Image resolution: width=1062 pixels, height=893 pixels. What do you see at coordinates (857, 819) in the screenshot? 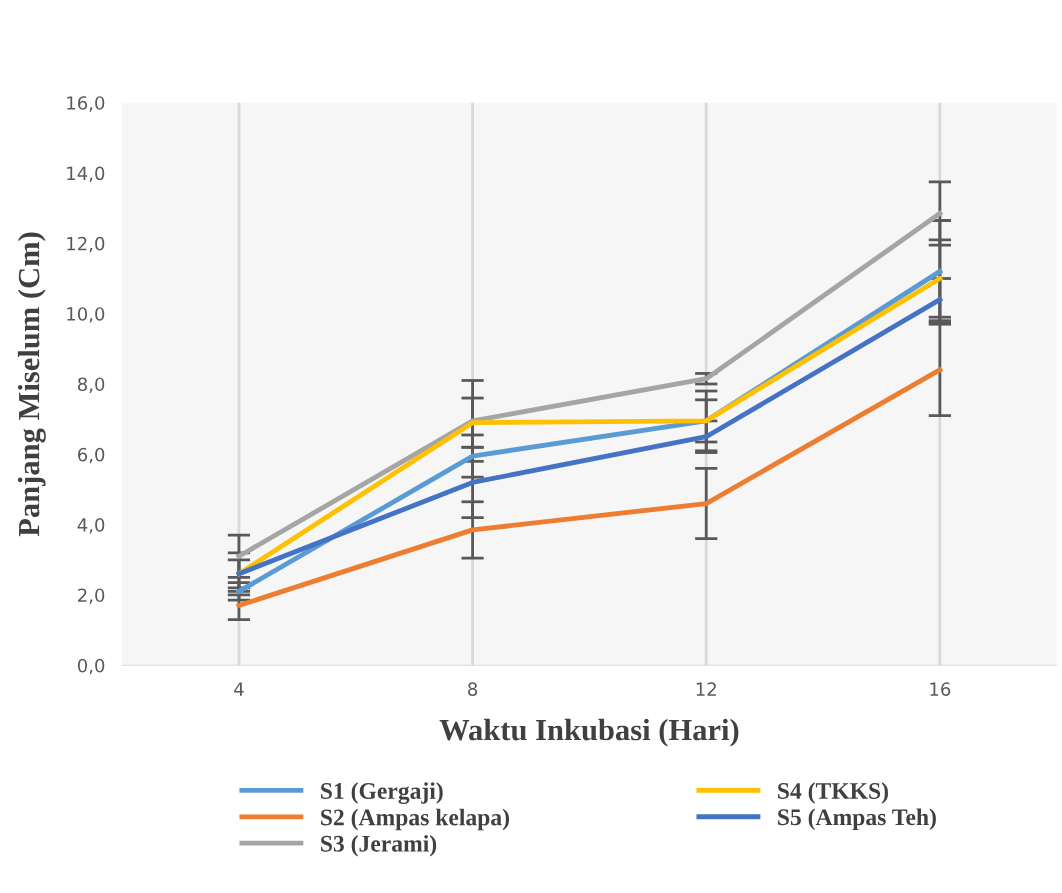
I see `legend-label: S5 (Ampas Teh)` at bounding box center [857, 819].